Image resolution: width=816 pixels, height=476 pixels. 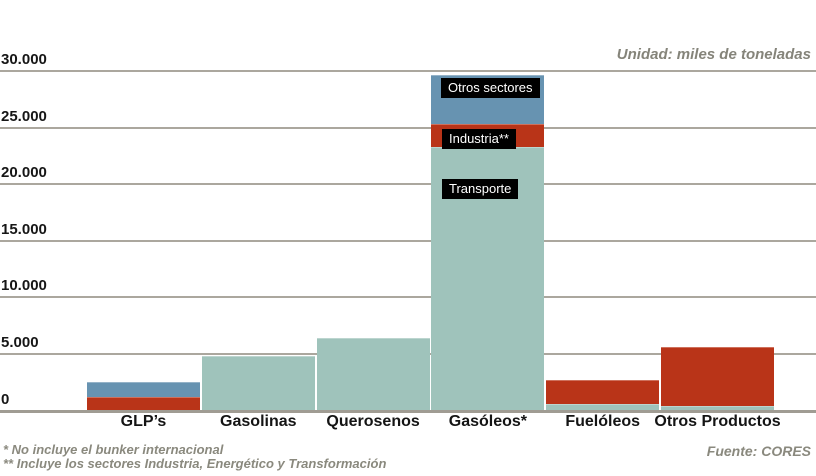 I want to click on category-label: Gasóleos*, so click(x=488, y=421).